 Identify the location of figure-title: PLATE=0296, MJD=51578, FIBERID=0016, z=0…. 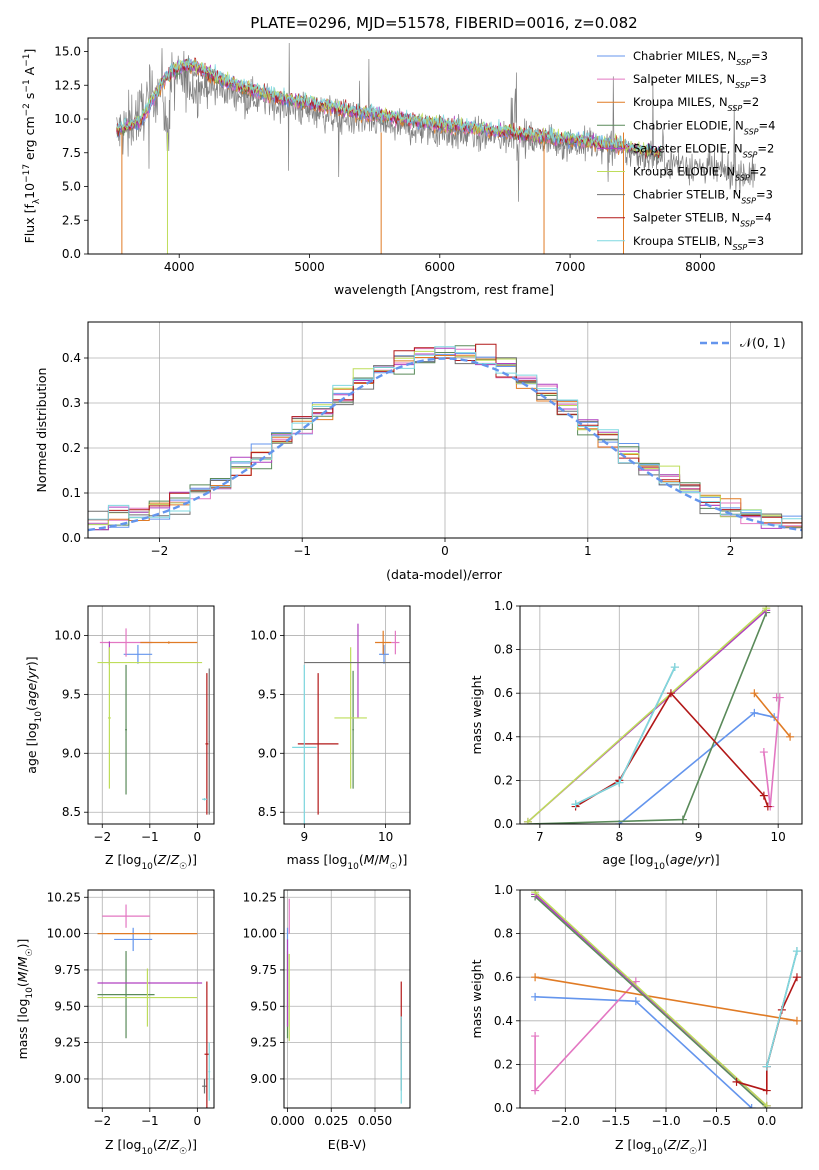
(443, 23).